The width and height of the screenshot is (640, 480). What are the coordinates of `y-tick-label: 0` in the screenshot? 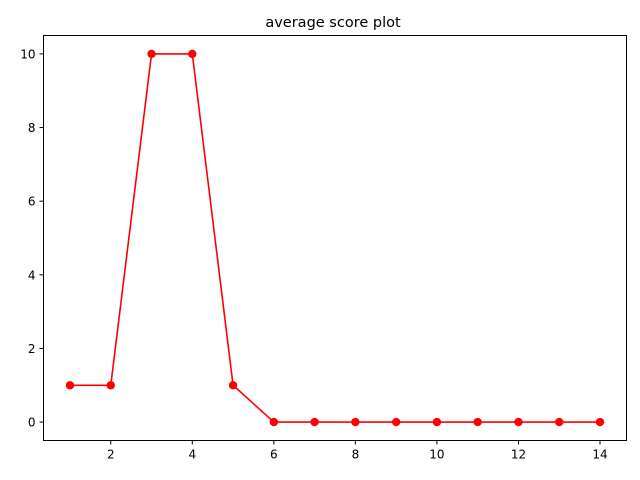 It's located at (32, 423).